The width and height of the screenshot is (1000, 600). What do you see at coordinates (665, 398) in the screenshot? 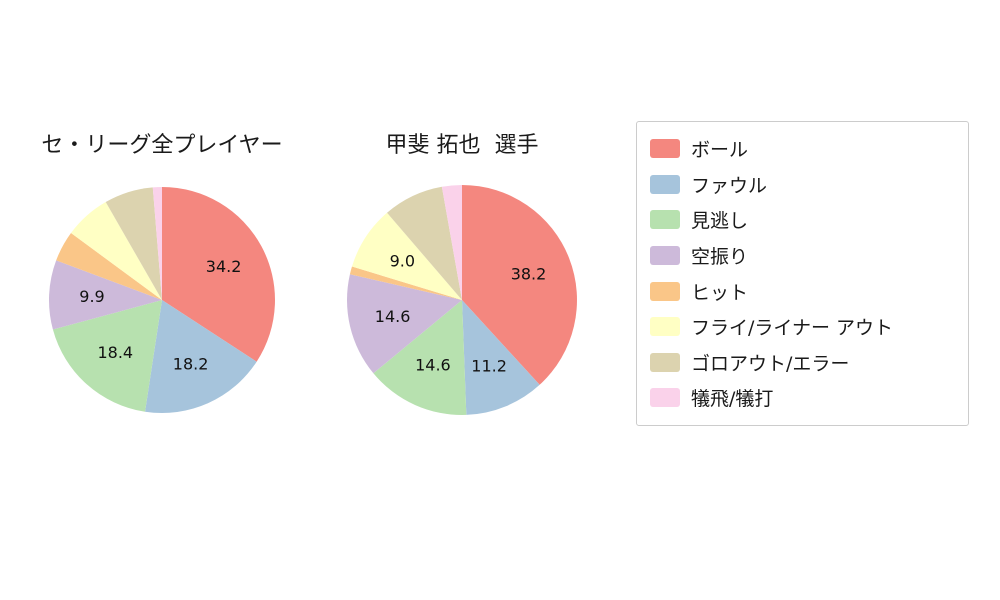
I see `legend-swatch-sac-fly-bunt` at bounding box center [665, 398].